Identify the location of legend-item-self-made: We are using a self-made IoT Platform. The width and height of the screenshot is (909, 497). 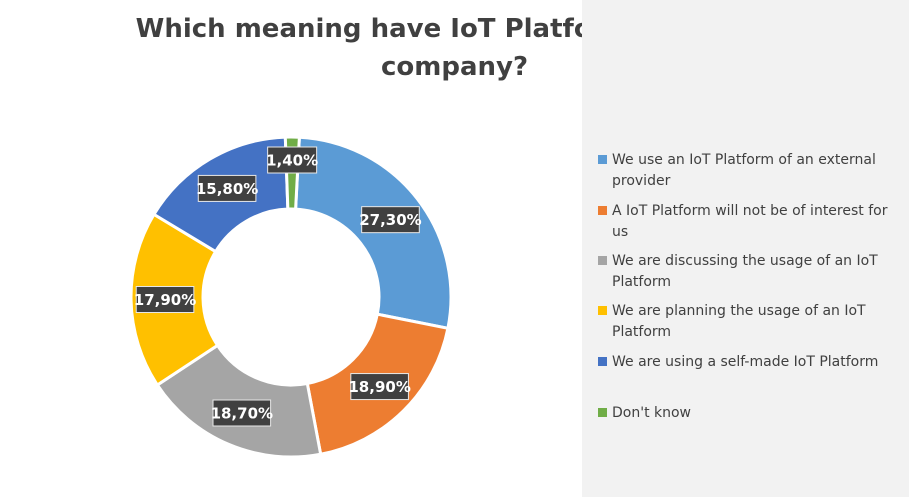
(748, 362).